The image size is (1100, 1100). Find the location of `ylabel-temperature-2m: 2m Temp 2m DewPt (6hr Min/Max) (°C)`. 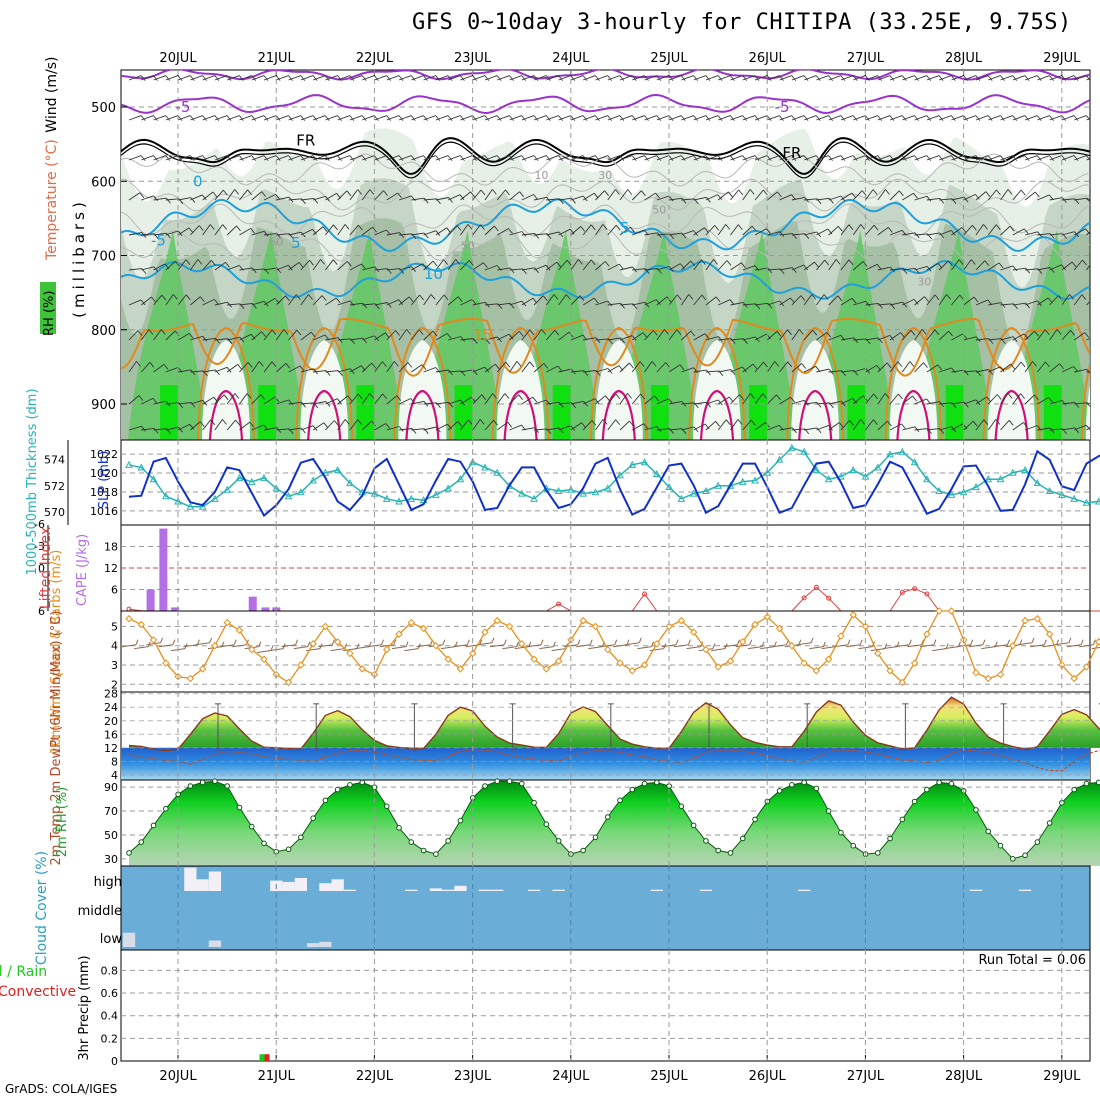

ylabel-temperature-2m: 2m Temp 2m DewPt (6hr Min/Max) (°C) is located at coordinates (56, 738).